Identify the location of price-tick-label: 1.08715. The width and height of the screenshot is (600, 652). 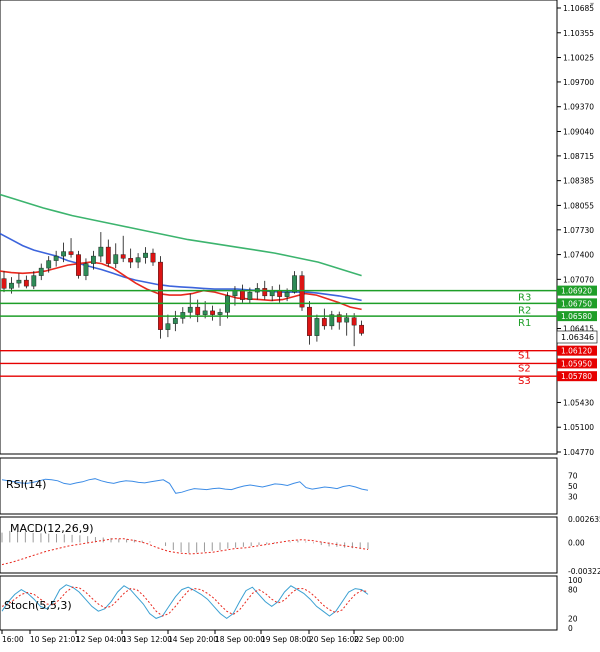
(578, 156).